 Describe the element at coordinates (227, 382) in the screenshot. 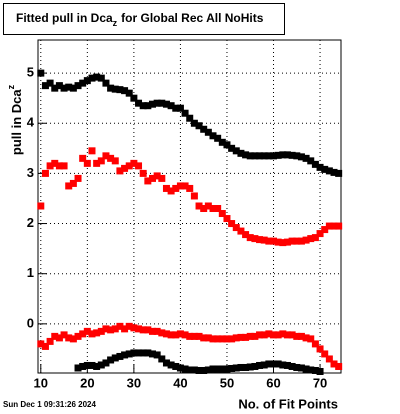

I see `x-tick-label: 50` at that location.